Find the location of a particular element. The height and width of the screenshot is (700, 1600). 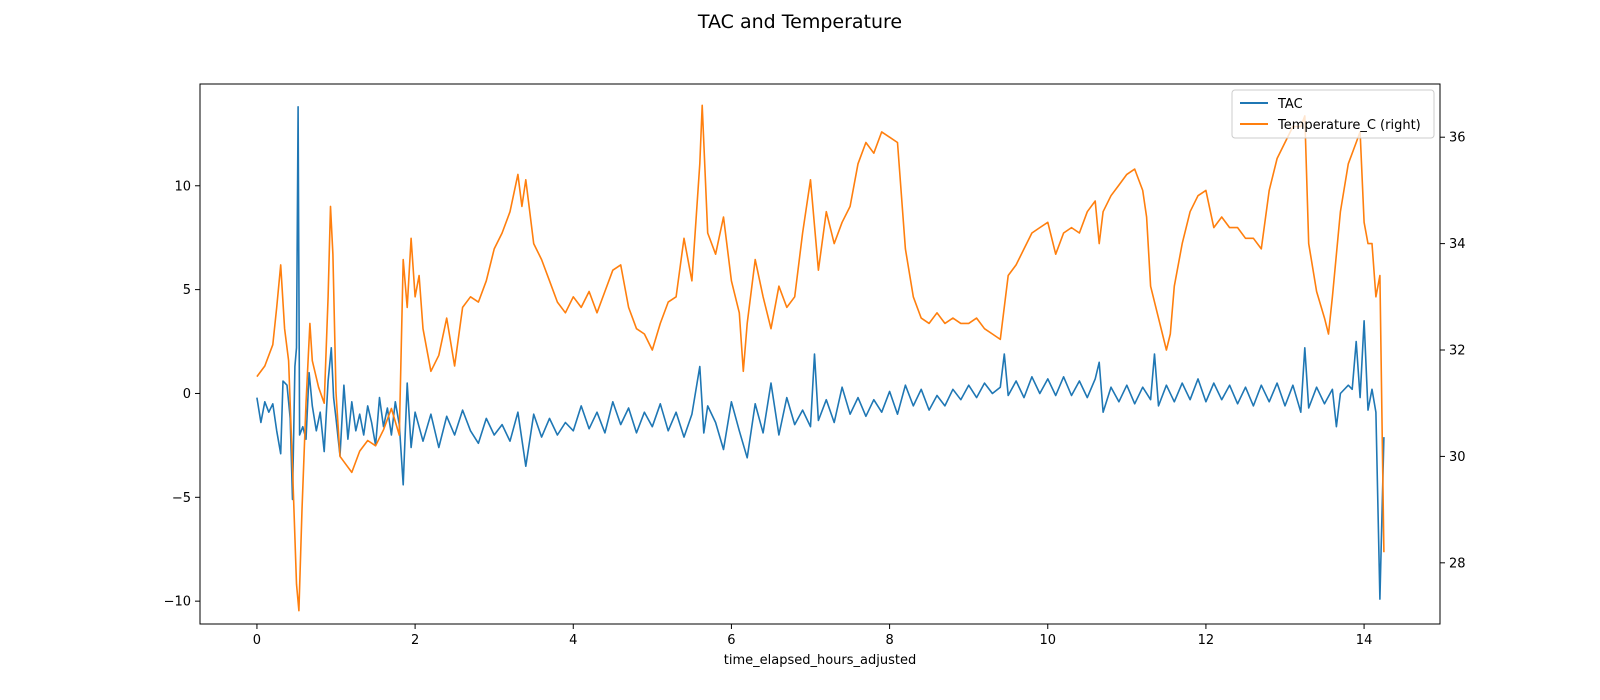

x-tick-label: 8 is located at coordinates (889, 640).